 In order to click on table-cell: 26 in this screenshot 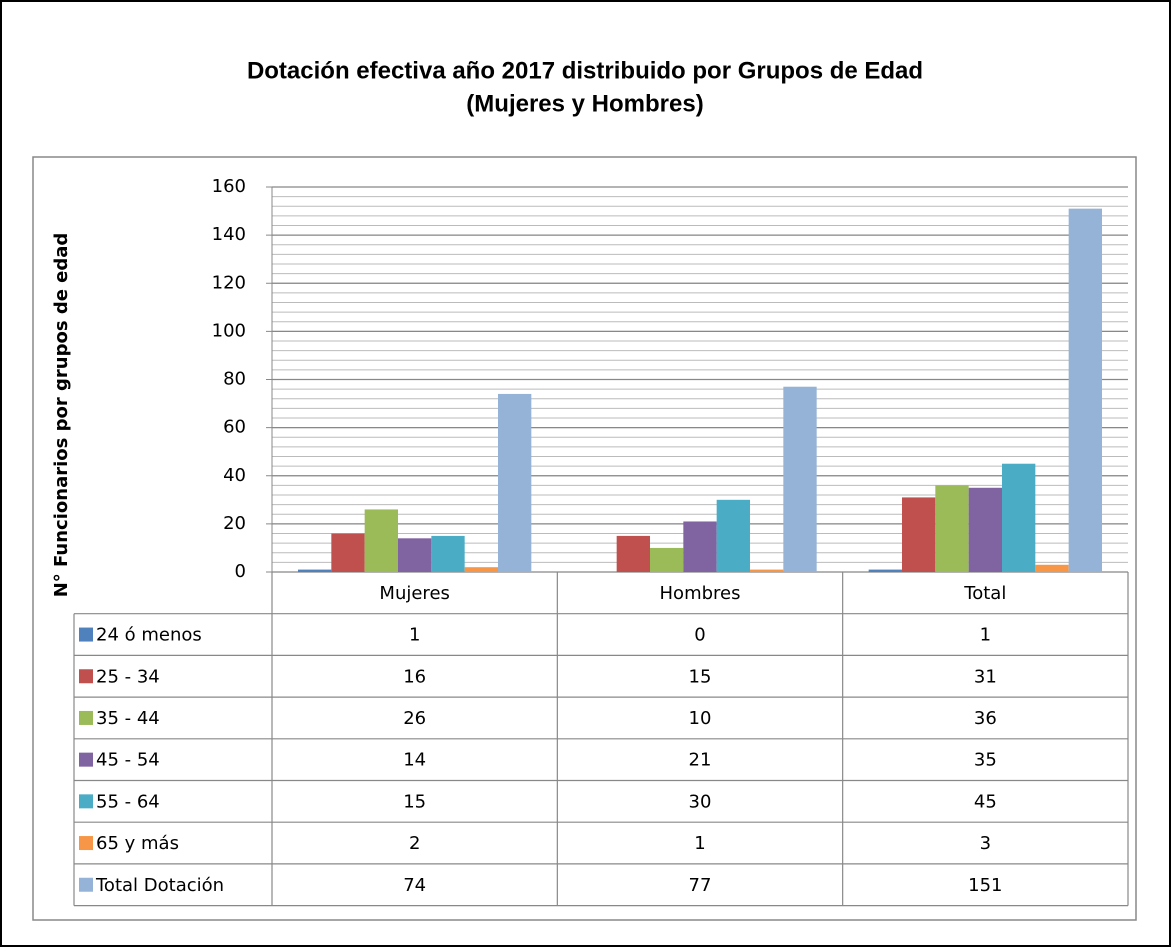, I will do `click(414, 718)`.